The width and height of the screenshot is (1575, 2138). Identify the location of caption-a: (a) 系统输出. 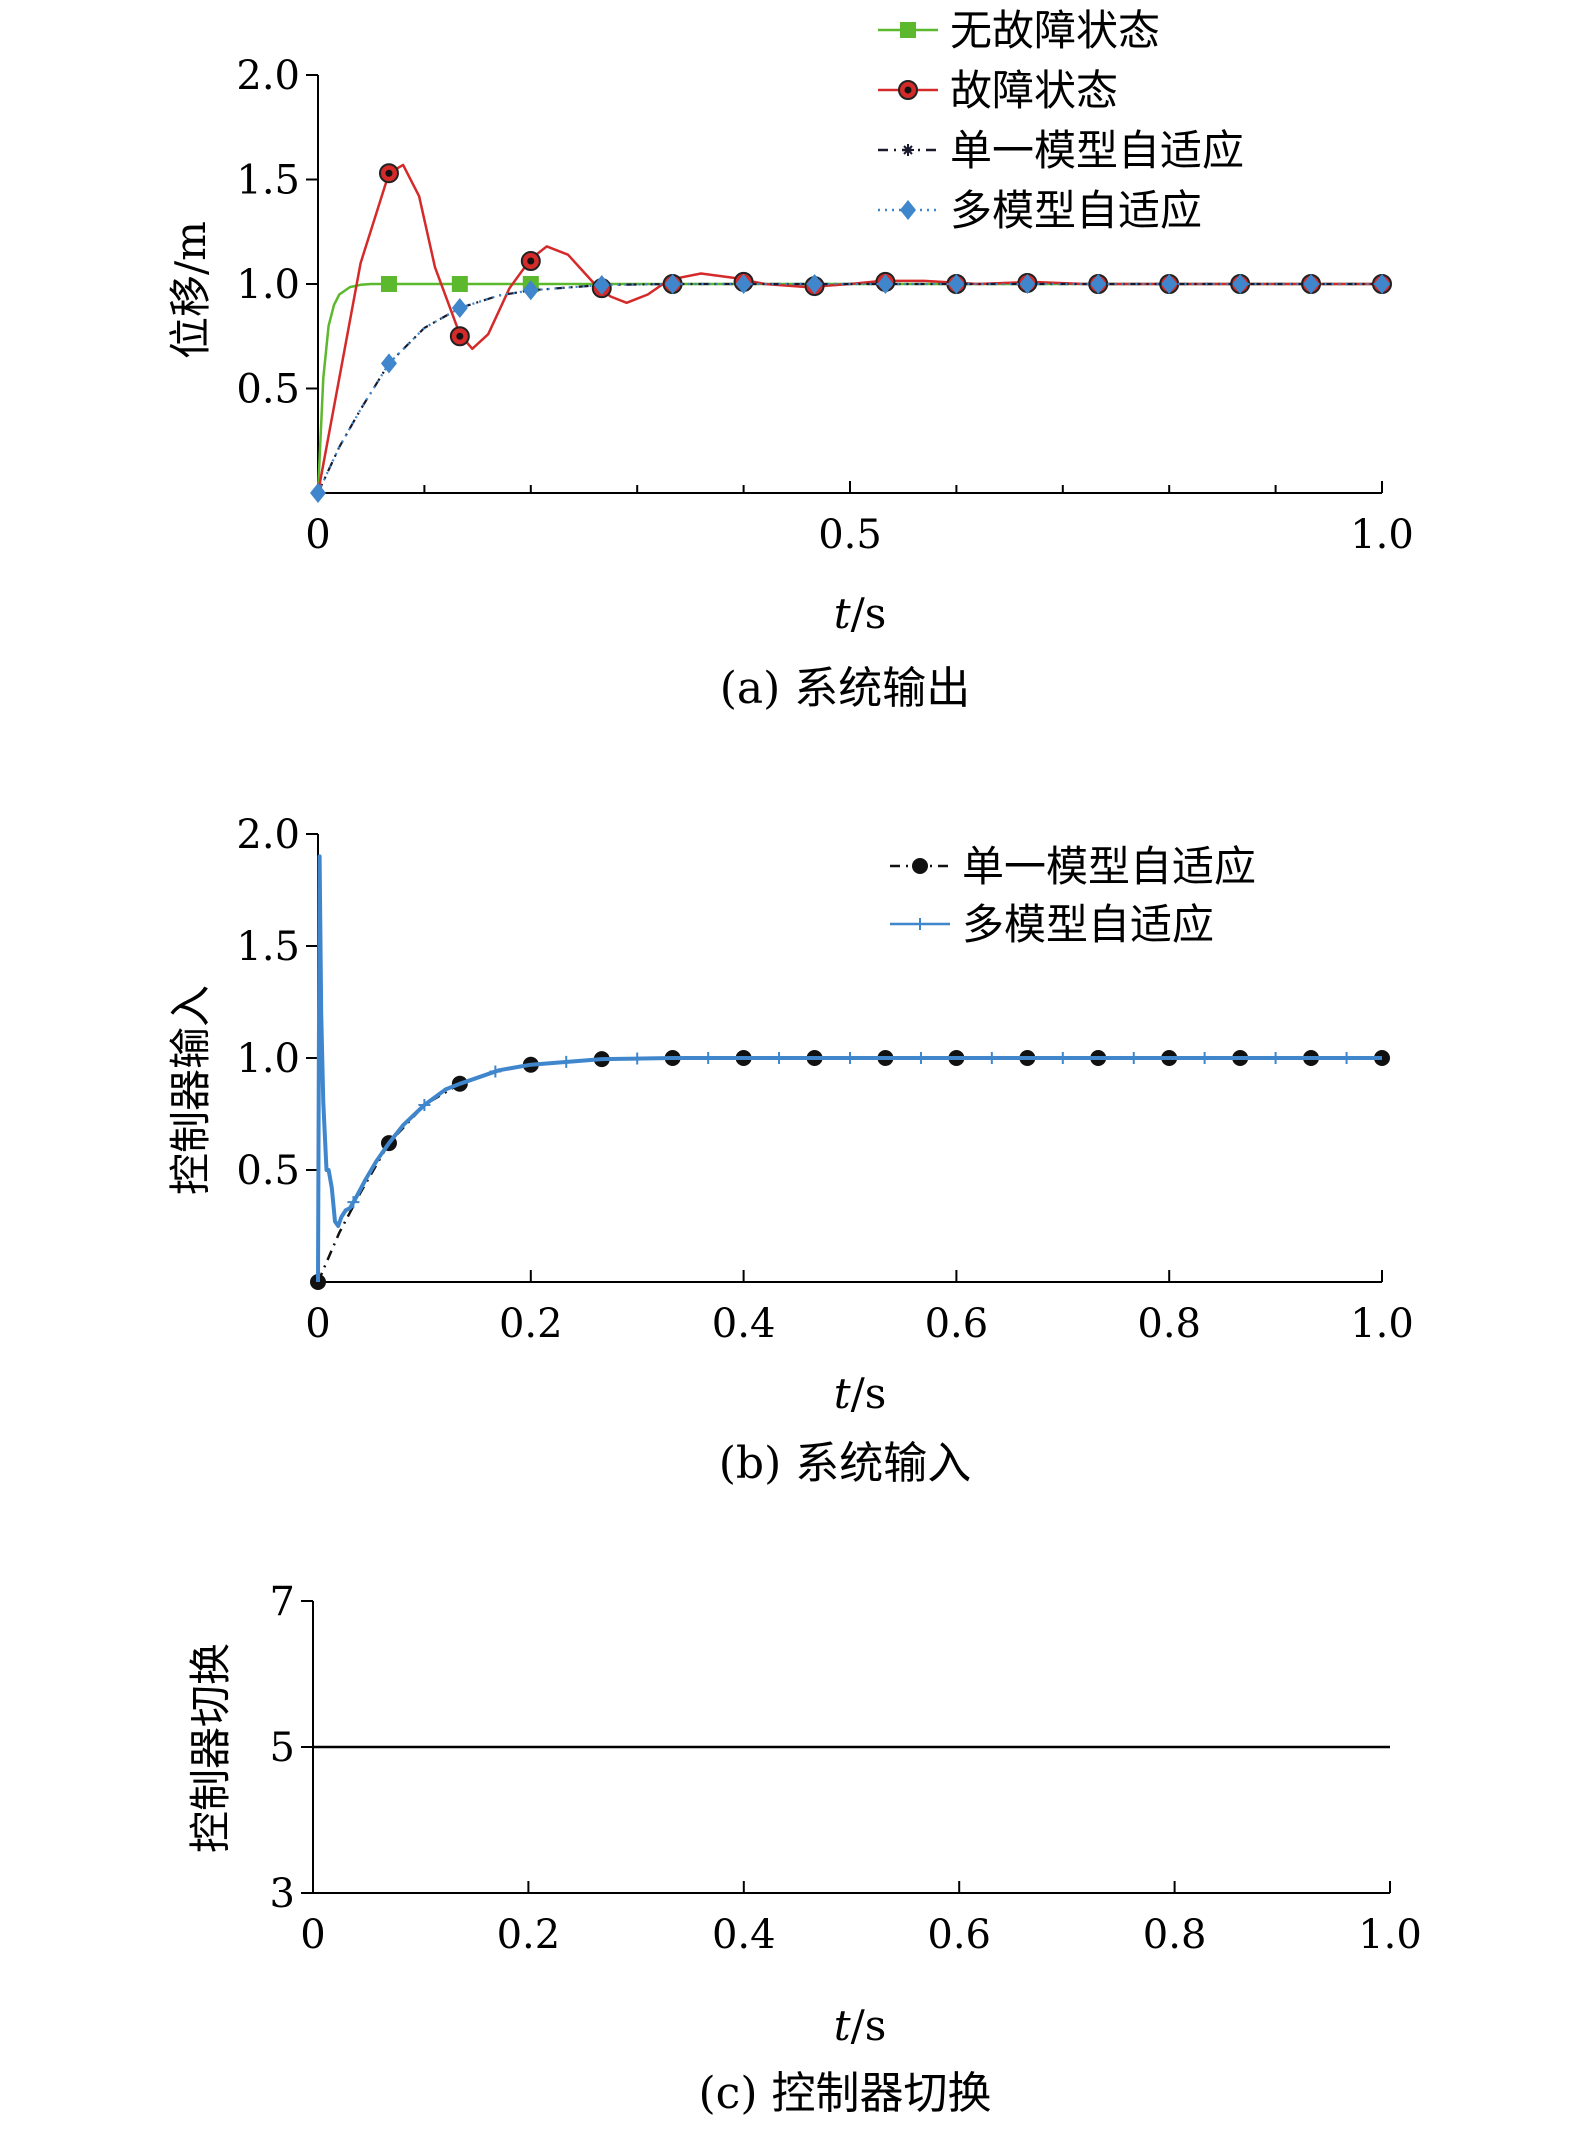
(845, 688).